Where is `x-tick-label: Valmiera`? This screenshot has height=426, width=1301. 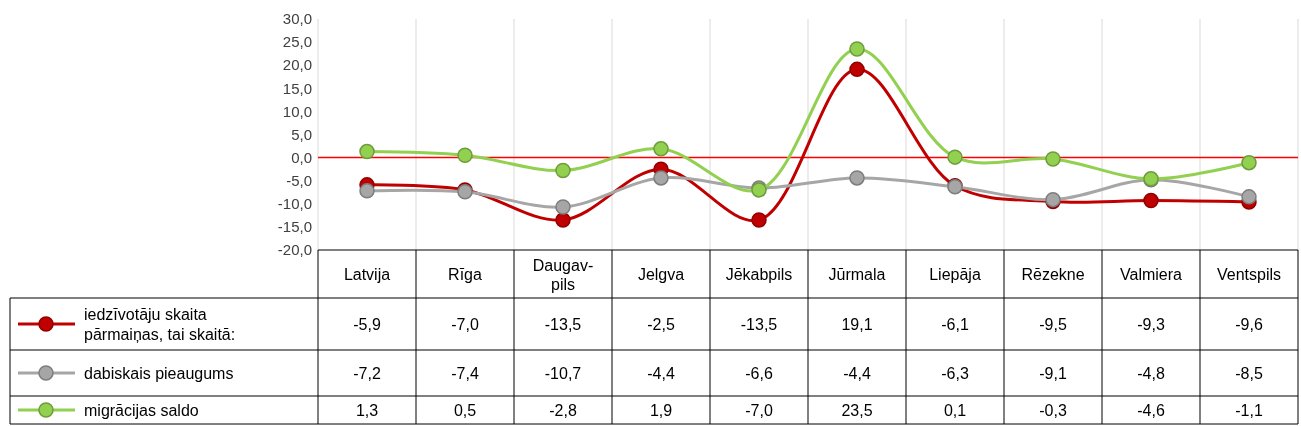
x-tick-label: Valmiera is located at coordinates (1151, 274).